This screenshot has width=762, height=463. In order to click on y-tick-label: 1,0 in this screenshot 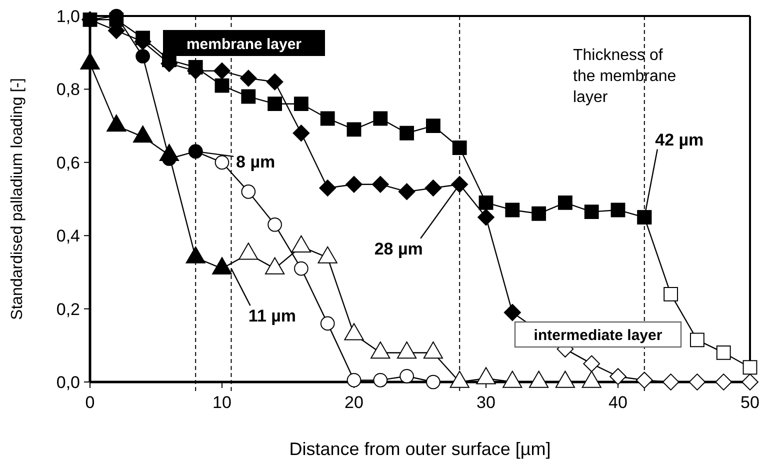, I will do `click(68, 16)`.